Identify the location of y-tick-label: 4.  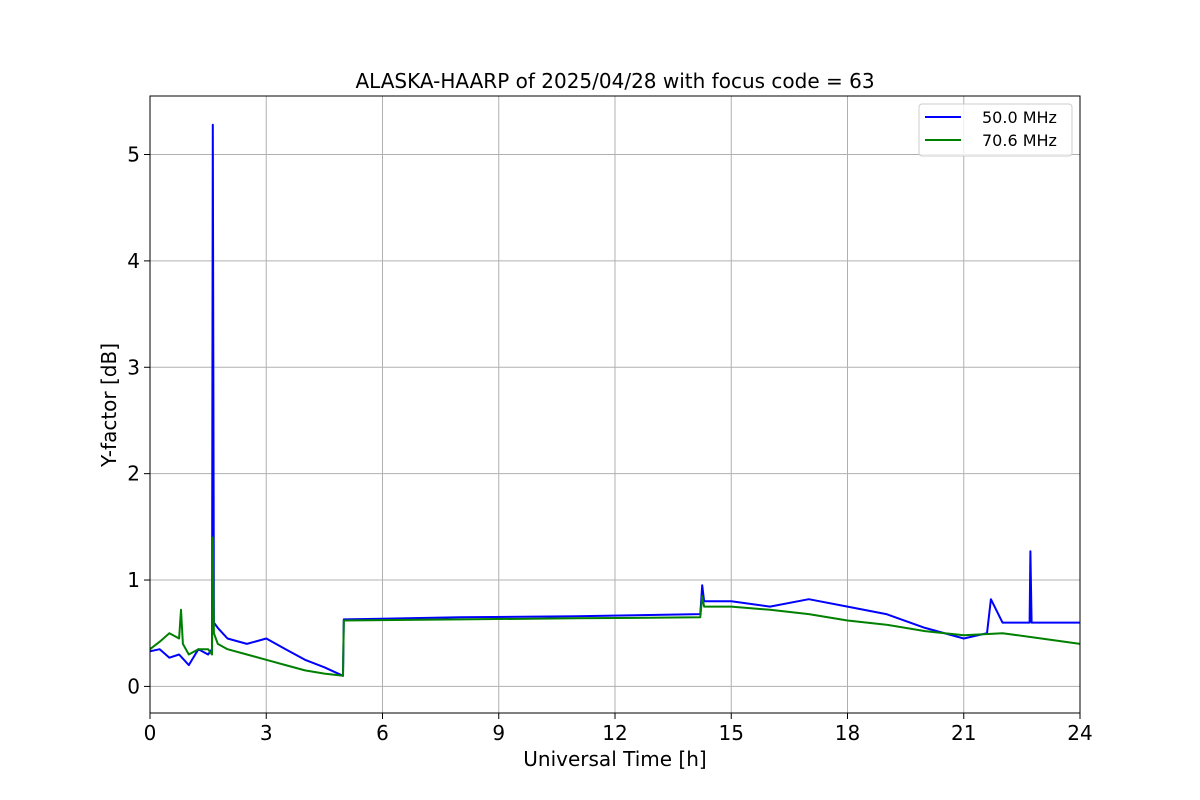
(133, 261).